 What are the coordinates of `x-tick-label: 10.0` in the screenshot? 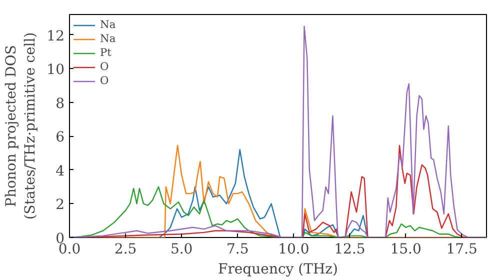 It's located at (294, 250).